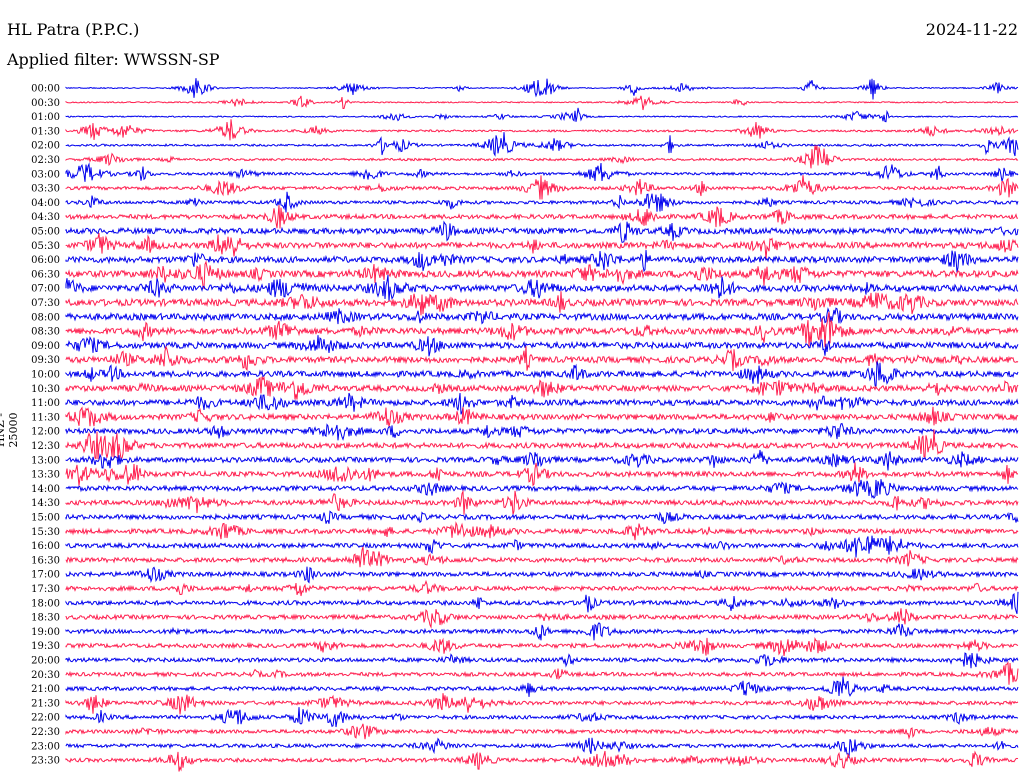  I want to click on row-time-label: 19:00, so click(45, 632).